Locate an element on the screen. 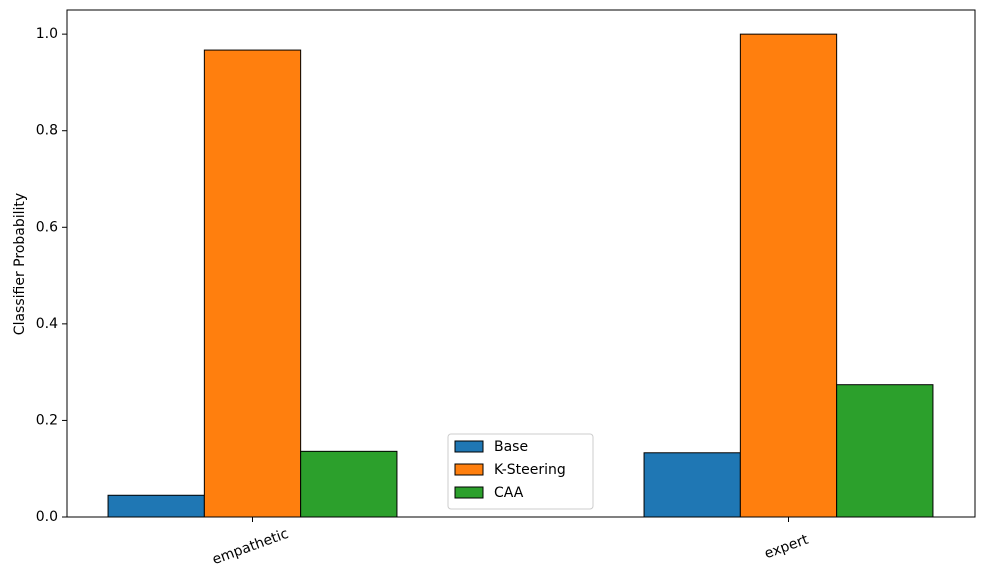 This screenshot has width=984, height=584. legend-frame is located at coordinates (520, 471).